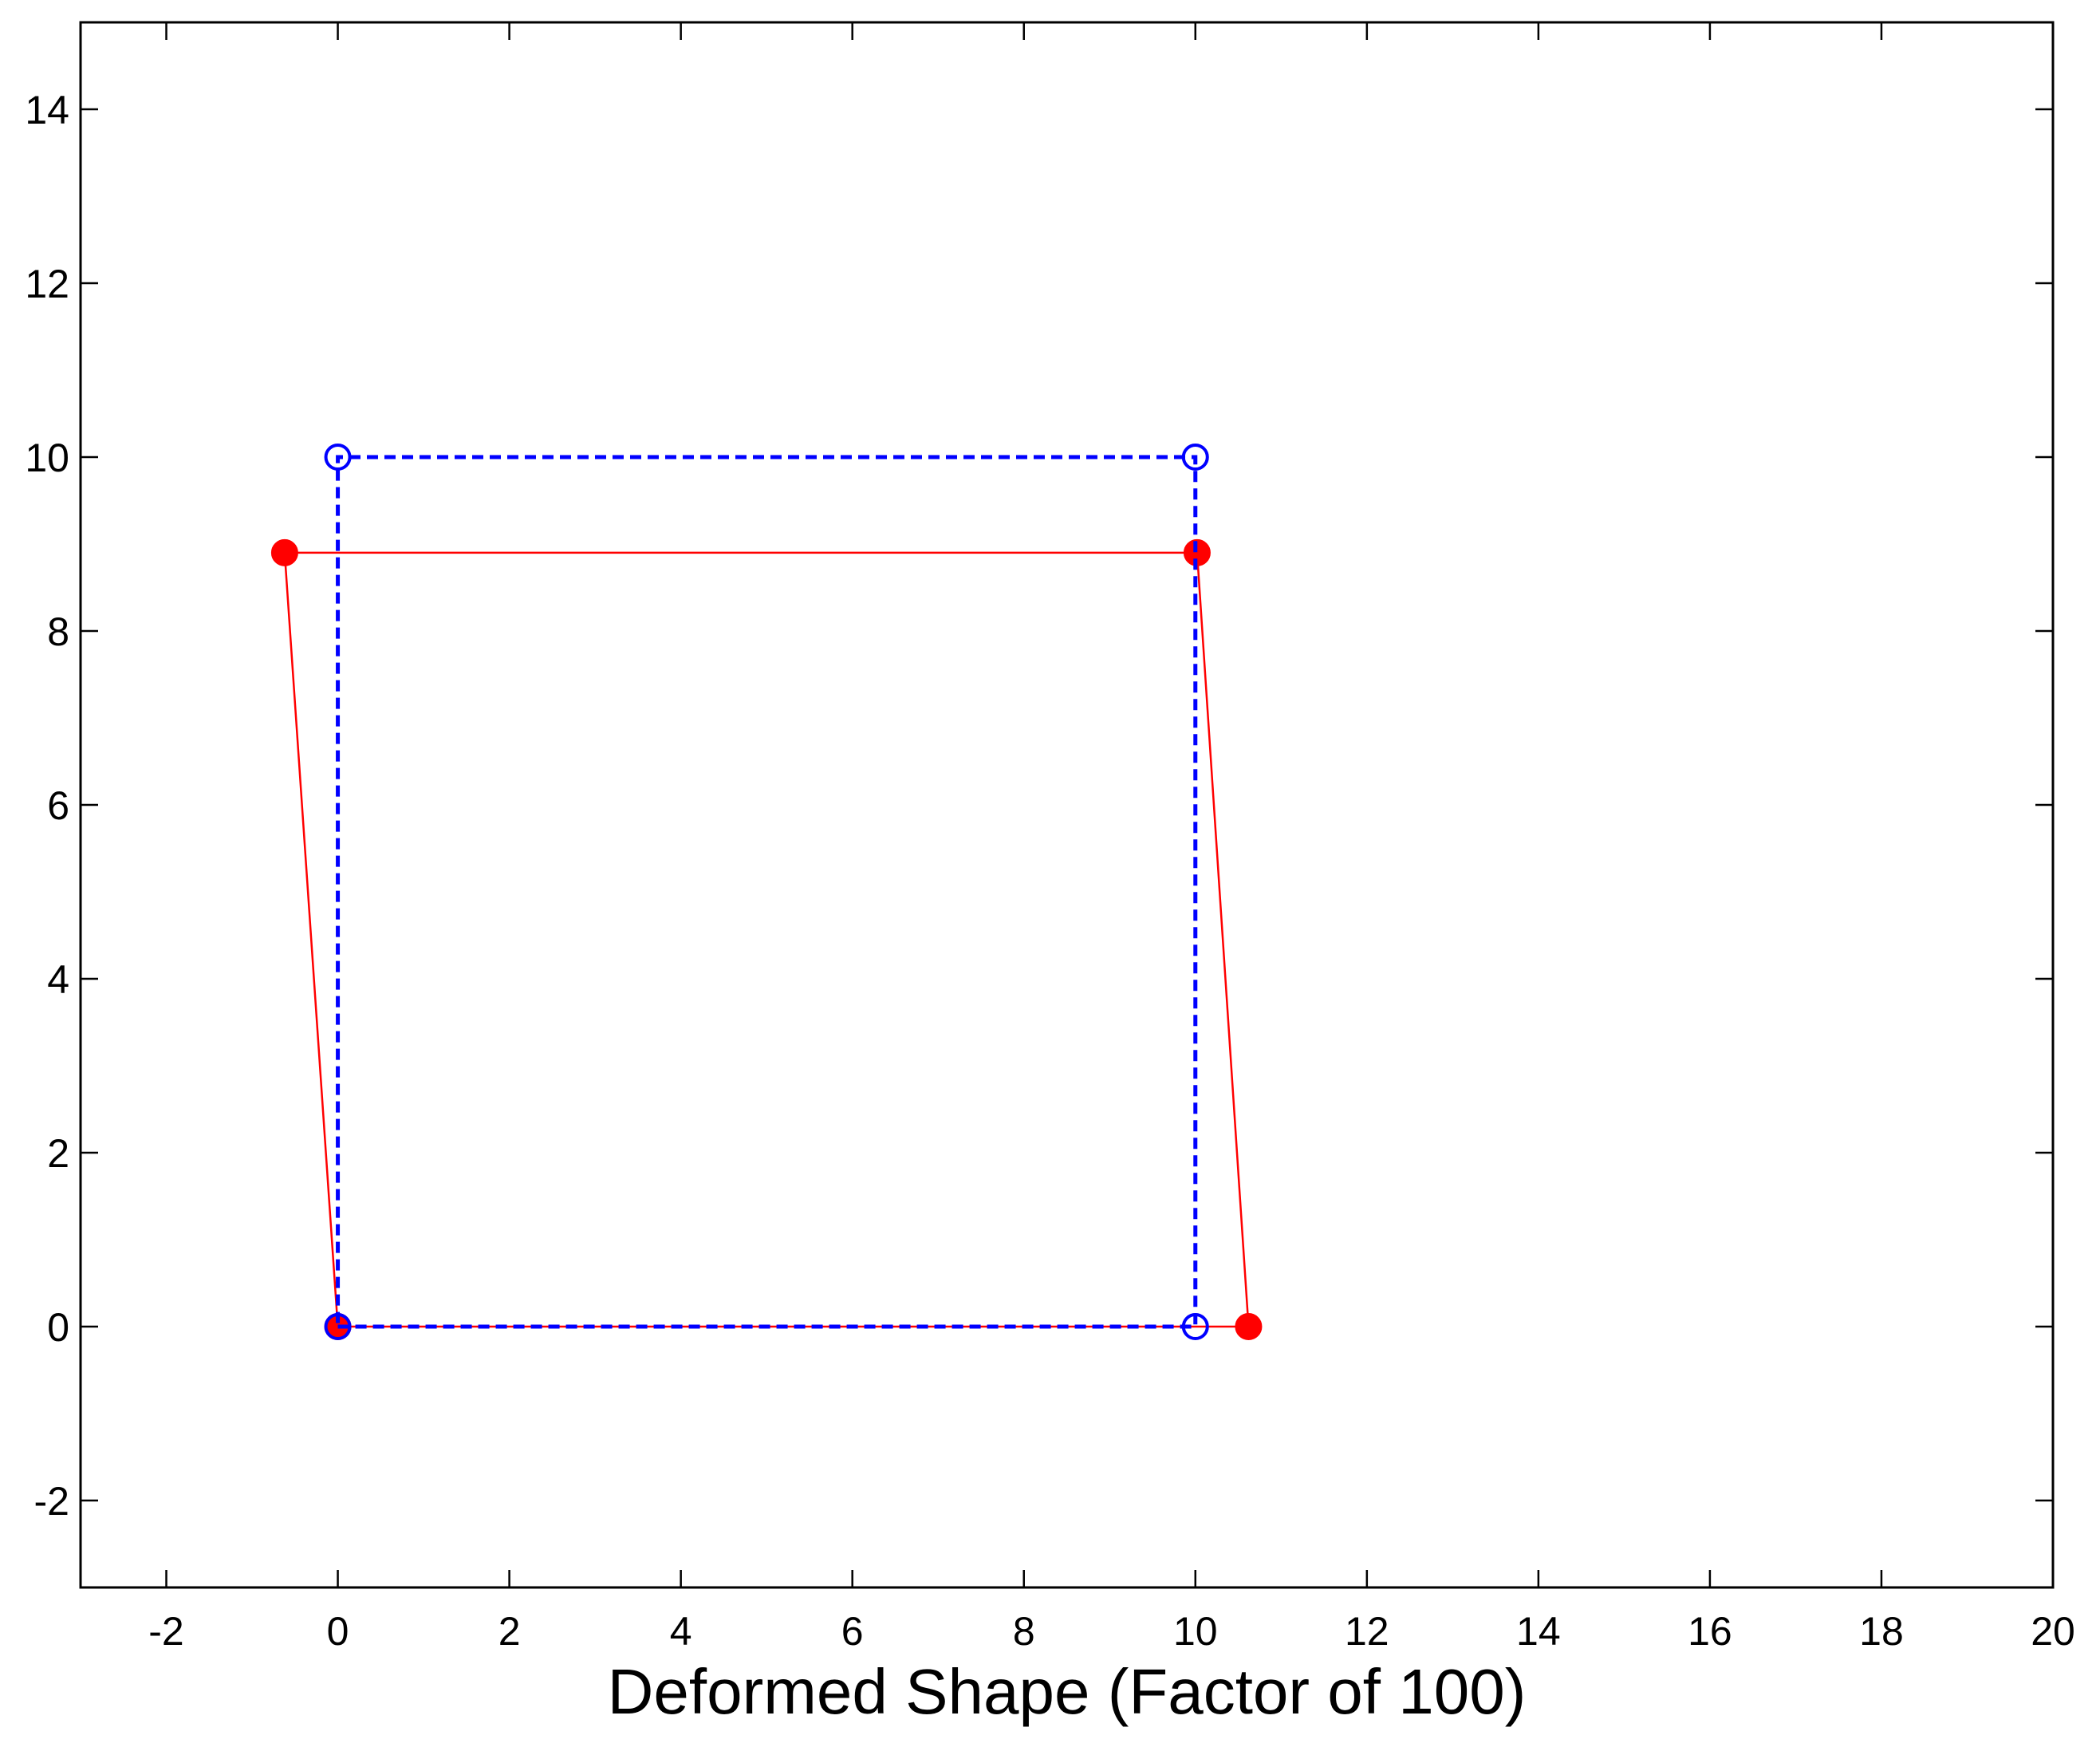 The image size is (2100, 1747). Describe the element at coordinates (51, 1501) in the screenshot. I see `y-tick-label: -2` at that location.